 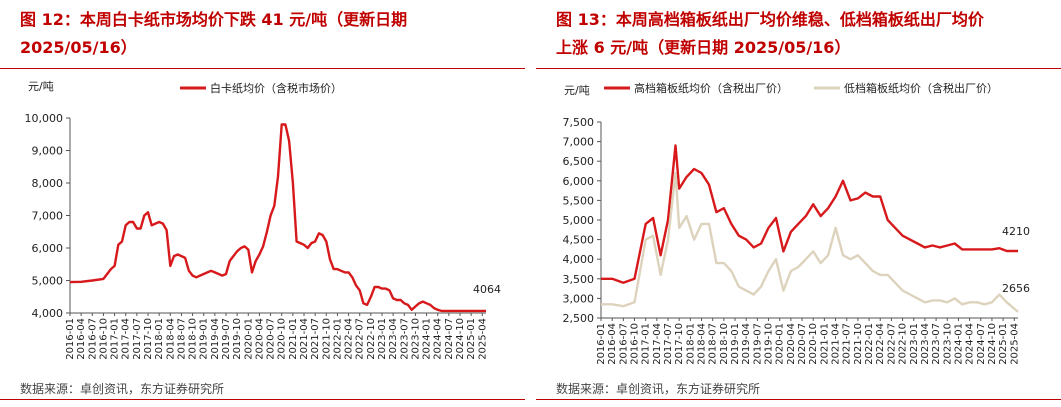 I want to click on legend: 高档箱板纸均价（含税出厂价） 低档箱板纸均价（含税出厂价）, so click(x=801, y=88).